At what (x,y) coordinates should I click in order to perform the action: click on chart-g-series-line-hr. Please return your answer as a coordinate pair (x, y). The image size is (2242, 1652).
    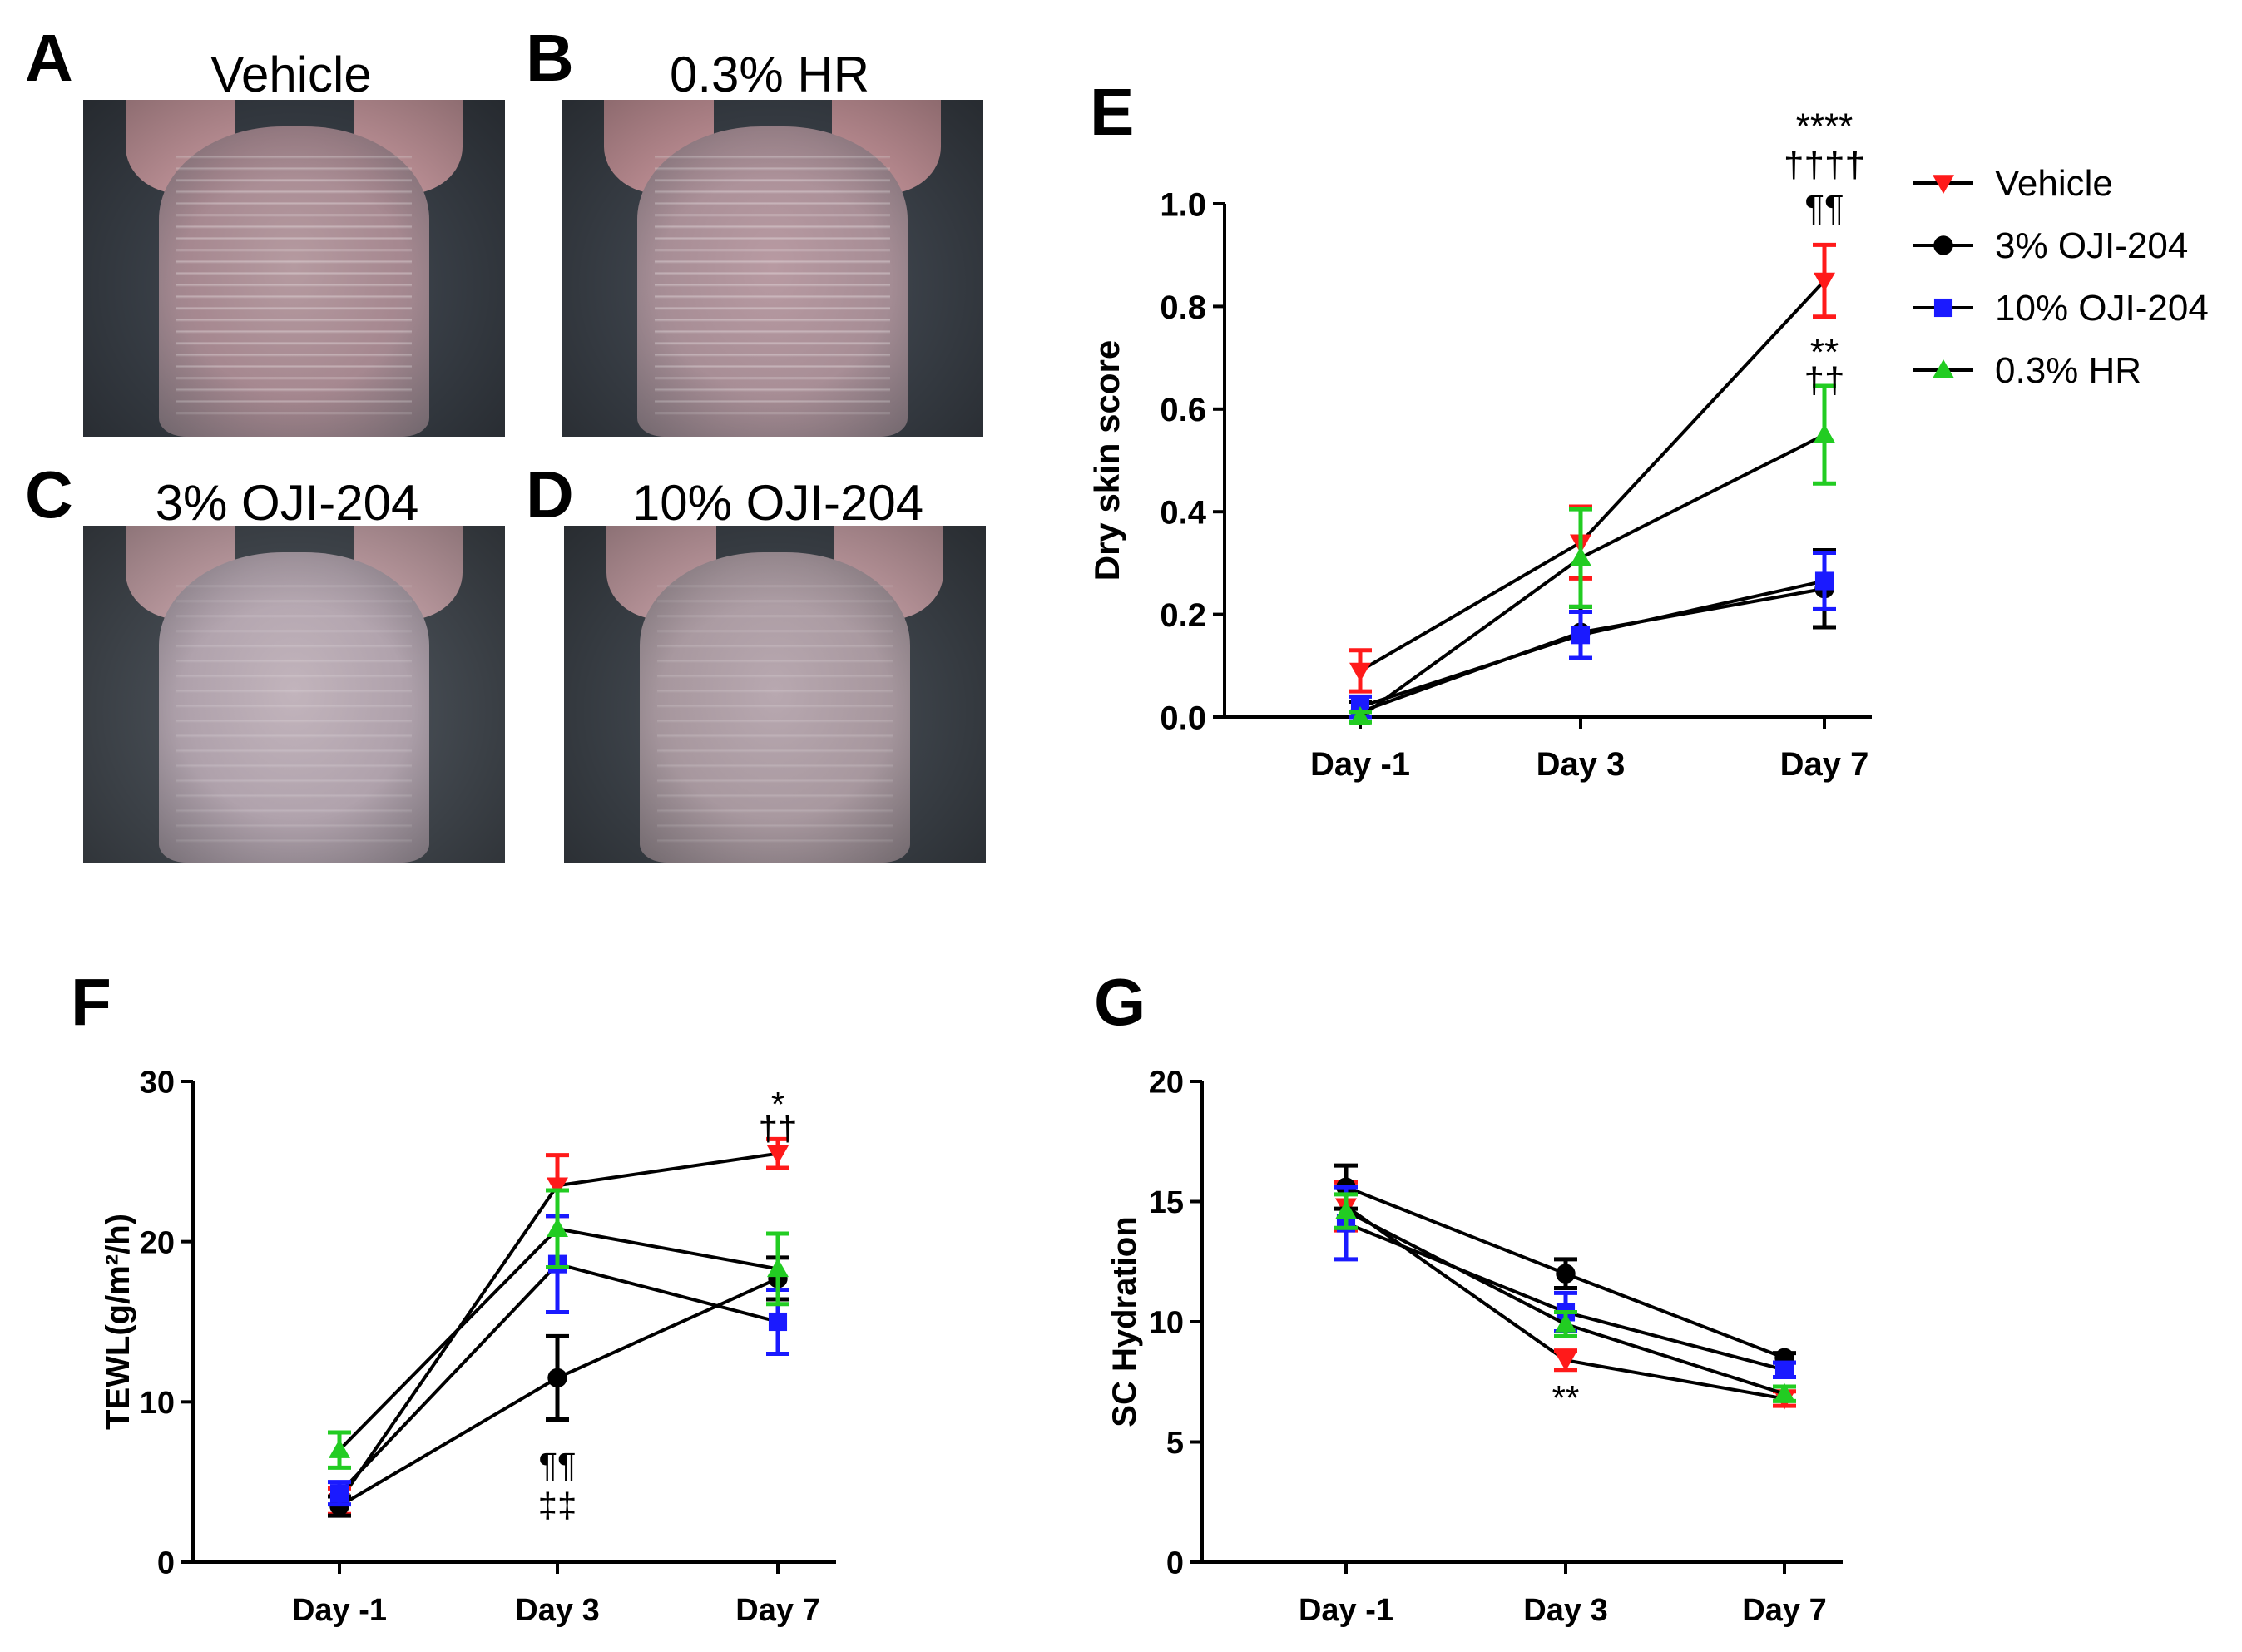
    Looking at the image, I should click on (1565, 1302).